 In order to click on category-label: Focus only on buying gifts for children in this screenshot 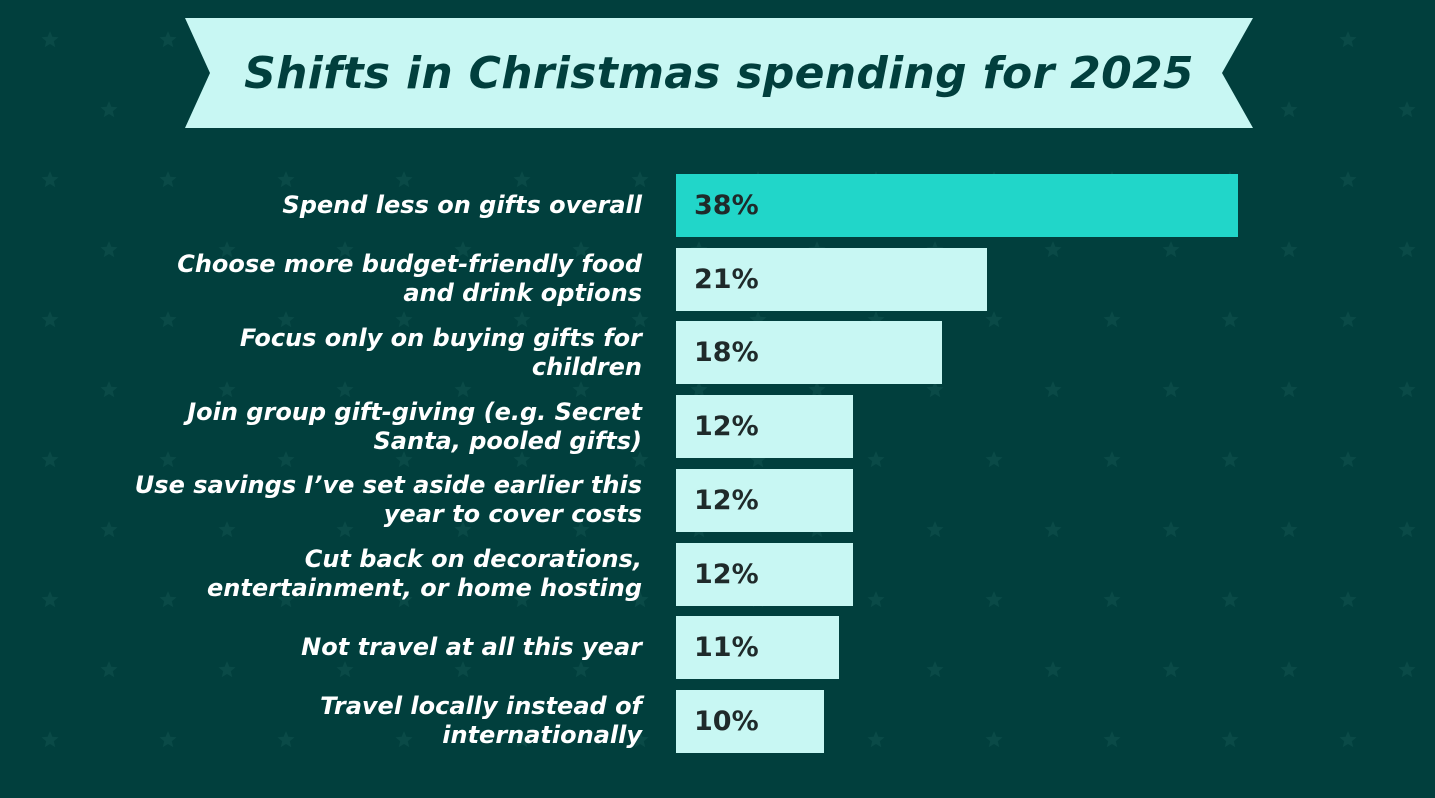, I will do `click(440, 352)`.